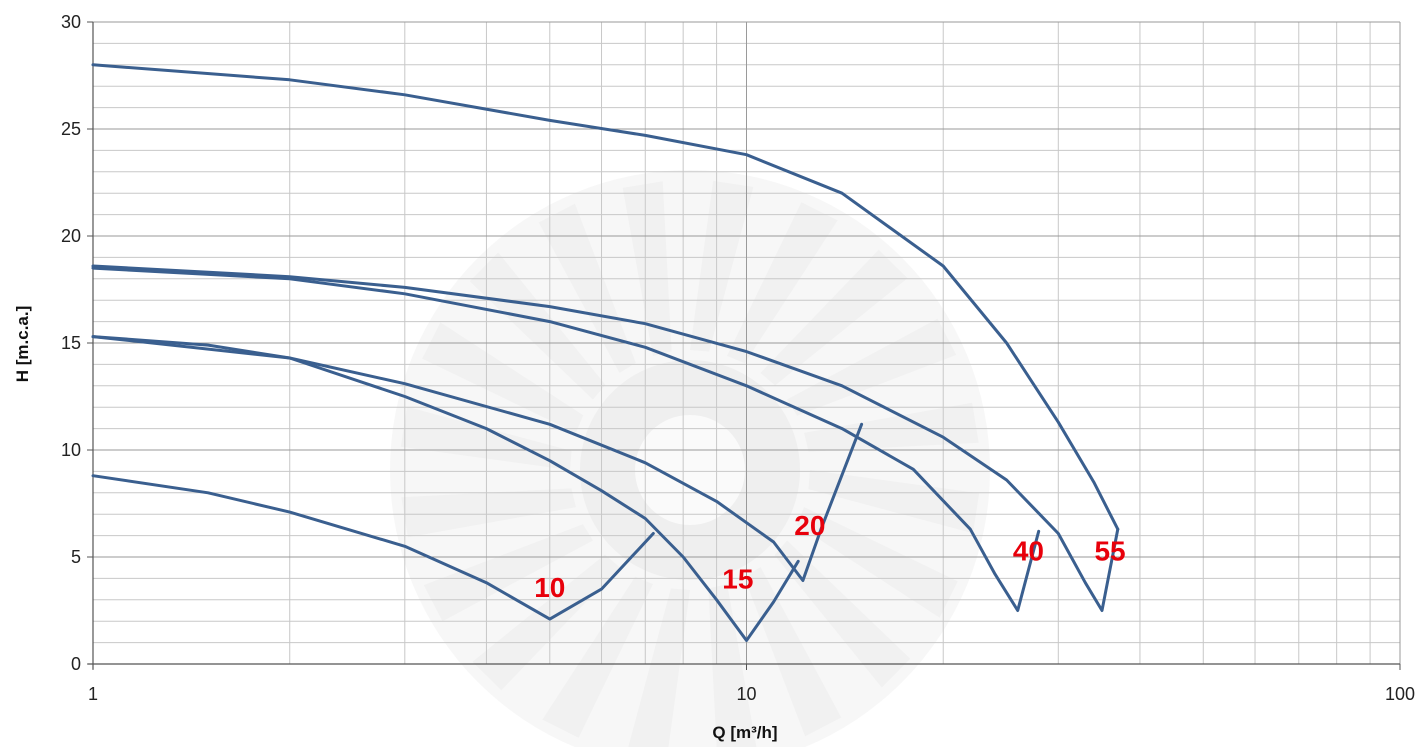 This screenshot has height=747, width=1424. Describe the element at coordinates (1400, 694) in the screenshot. I see `x-tick-label: 100` at that location.